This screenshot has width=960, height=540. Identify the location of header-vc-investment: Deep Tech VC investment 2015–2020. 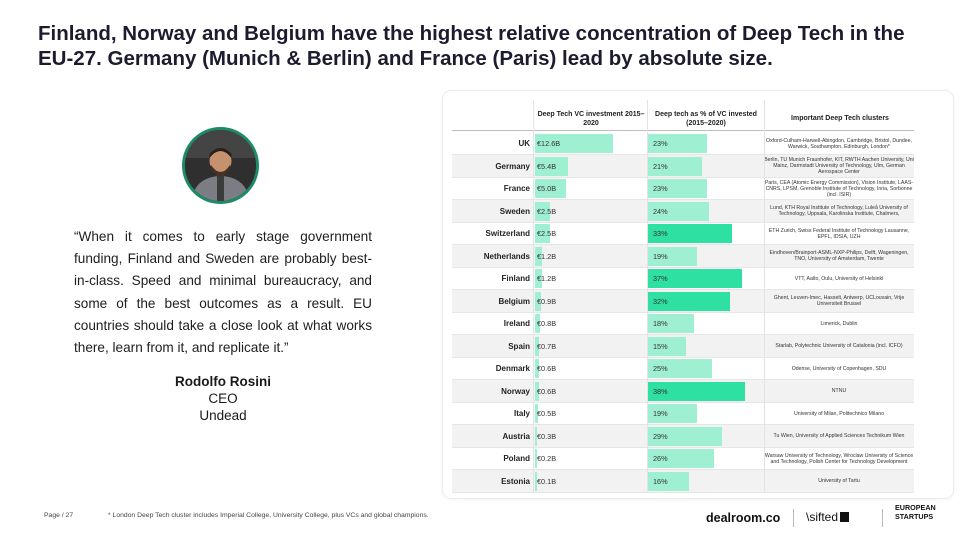
(591, 119).